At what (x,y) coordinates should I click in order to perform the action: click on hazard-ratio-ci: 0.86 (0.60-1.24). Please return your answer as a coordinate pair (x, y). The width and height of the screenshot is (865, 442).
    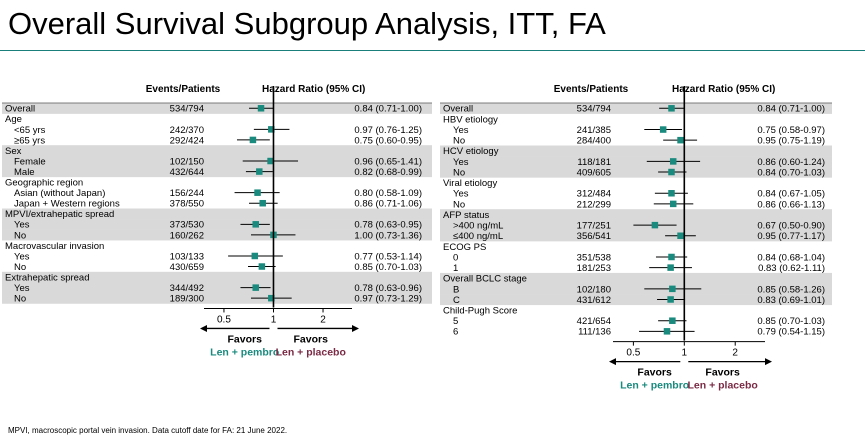
    Looking at the image, I should click on (791, 162).